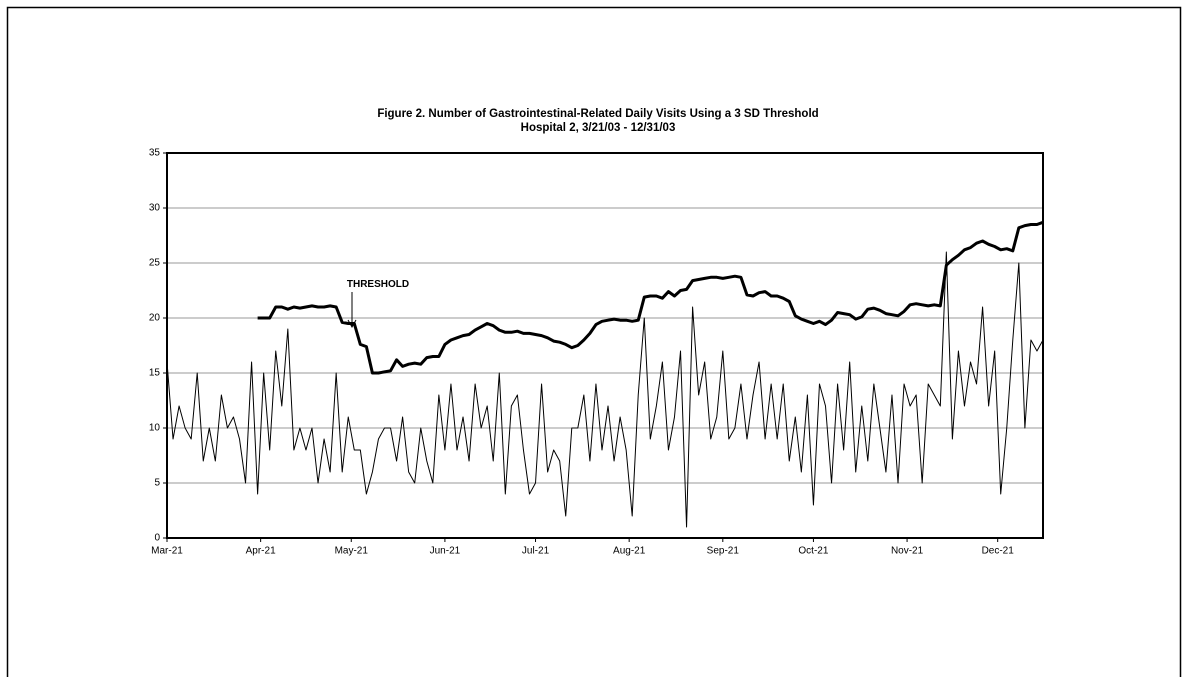 The height and width of the screenshot is (677, 1187). Describe the element at coordinates (155, 428) in the screenshot. I see `y-tick-label: 10` at that location.